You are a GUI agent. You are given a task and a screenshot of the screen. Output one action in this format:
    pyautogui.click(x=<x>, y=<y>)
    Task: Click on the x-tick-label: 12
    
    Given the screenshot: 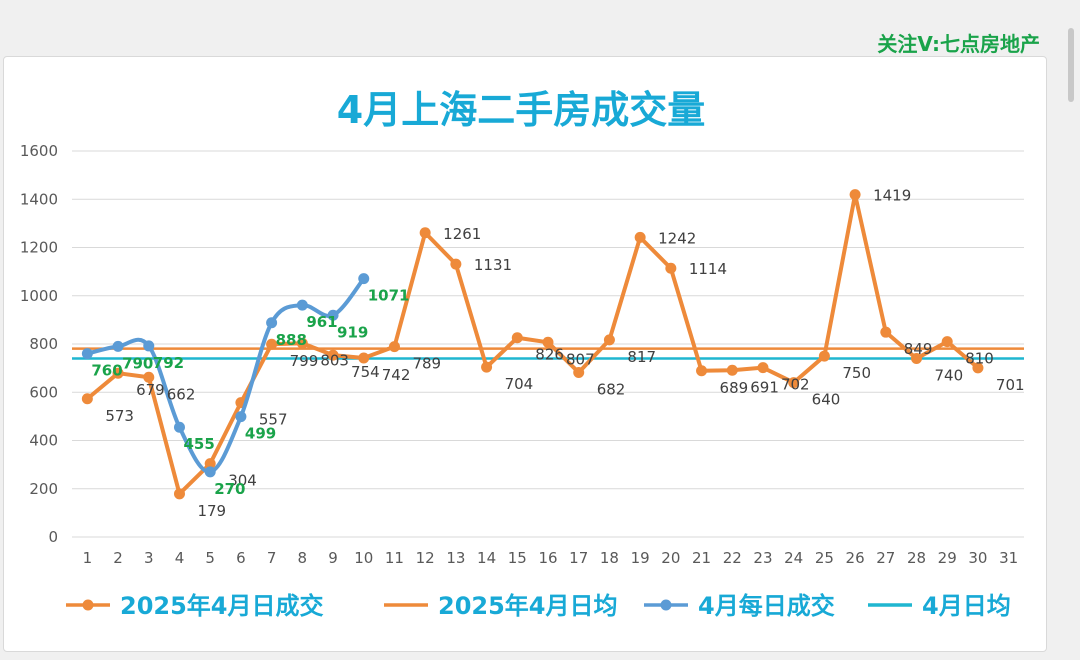 What is the action you would take?
    pyautogui.click(x=425, y=558)
    